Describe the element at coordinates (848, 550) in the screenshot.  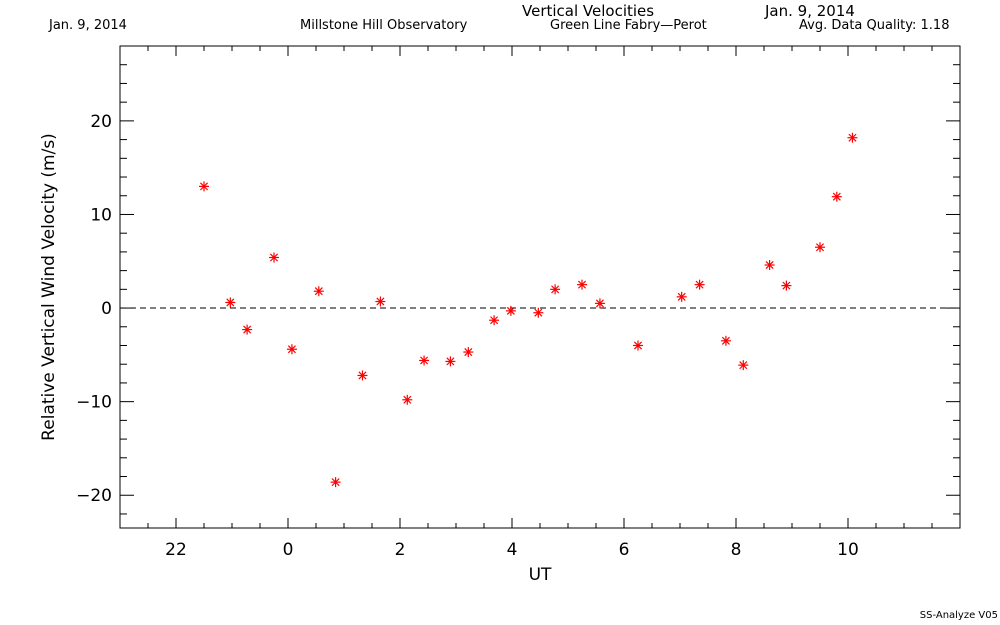
I see `x-tick-label: 10` at that location.